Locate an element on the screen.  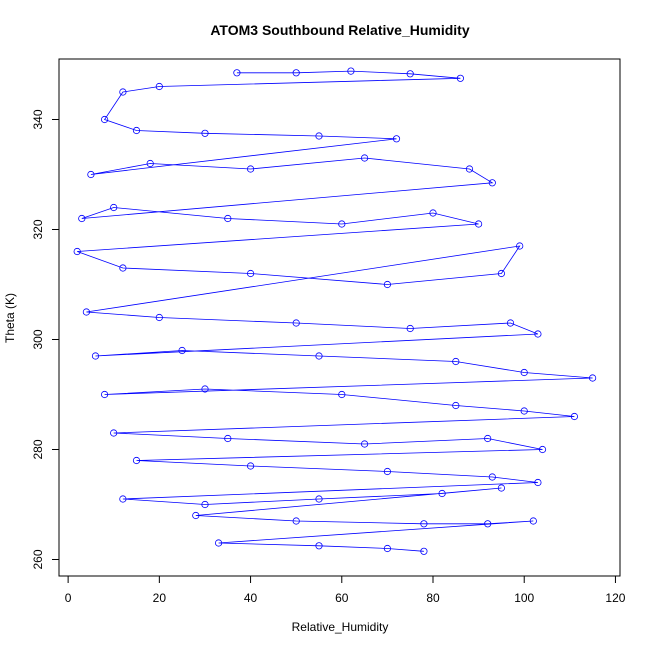
x-tick-label: 100 is located at coordinates (524, 598).